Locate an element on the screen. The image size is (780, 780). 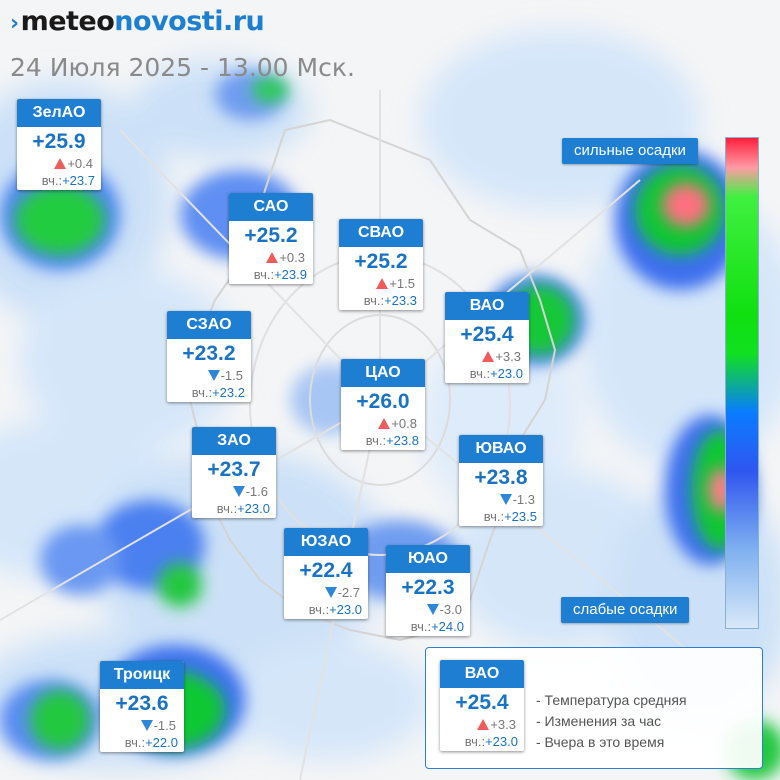
district-name: ЦАО is located at coordinates (383, 373).